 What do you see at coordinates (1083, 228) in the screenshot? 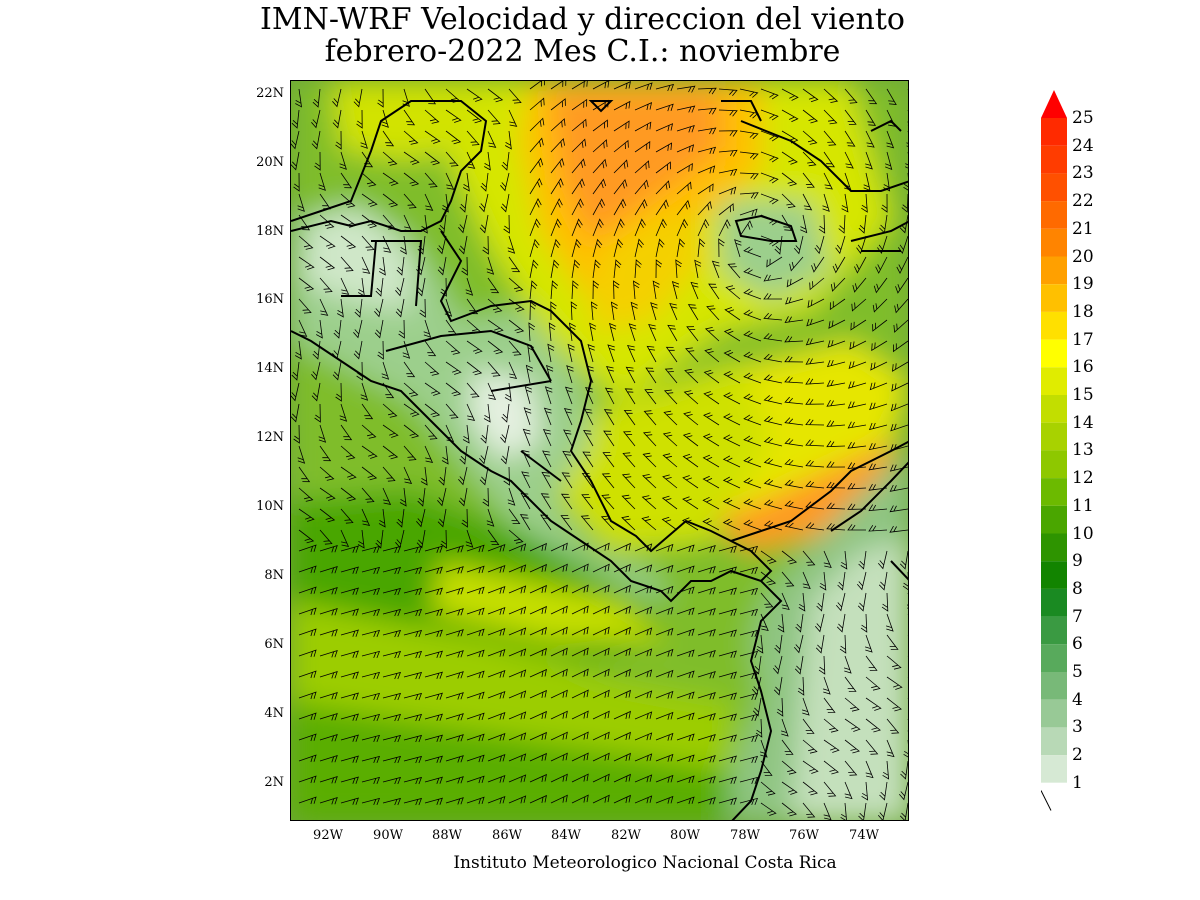
I see `colorbar-level-label: 21` at bounding box center [1083, 228].